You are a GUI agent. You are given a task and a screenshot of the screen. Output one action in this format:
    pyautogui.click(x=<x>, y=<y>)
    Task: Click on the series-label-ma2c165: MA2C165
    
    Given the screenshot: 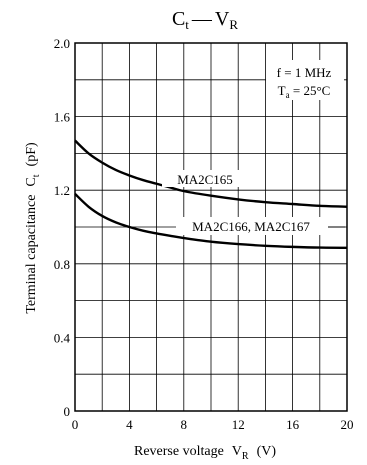 What is the action you would take?
    pyautogui.click(x=205, y=179)
    